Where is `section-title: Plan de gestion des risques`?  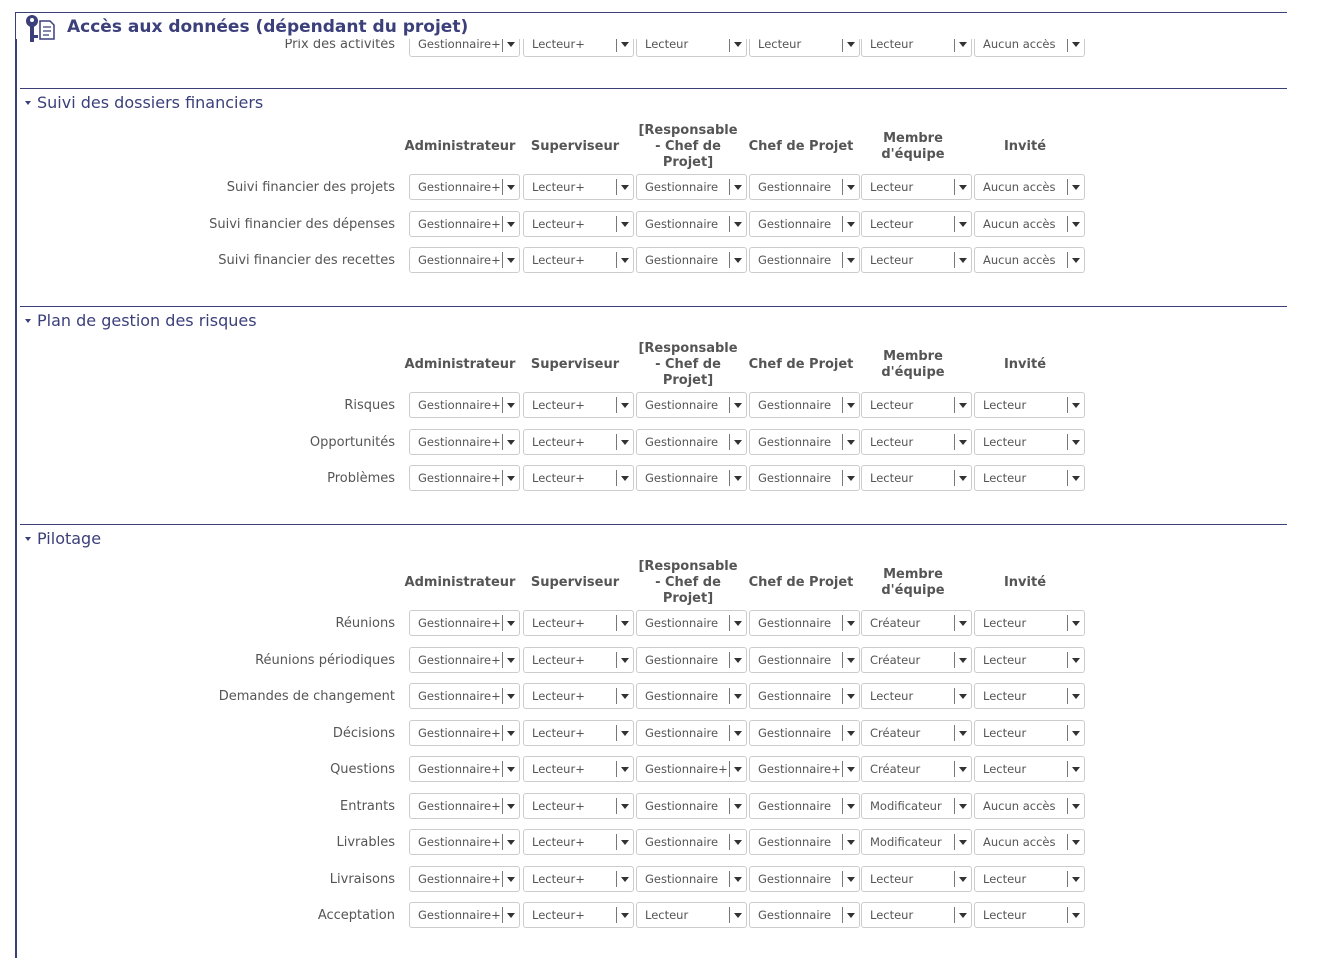
section-title: Plan de gestion des risques is located at coordinates (147, 320).